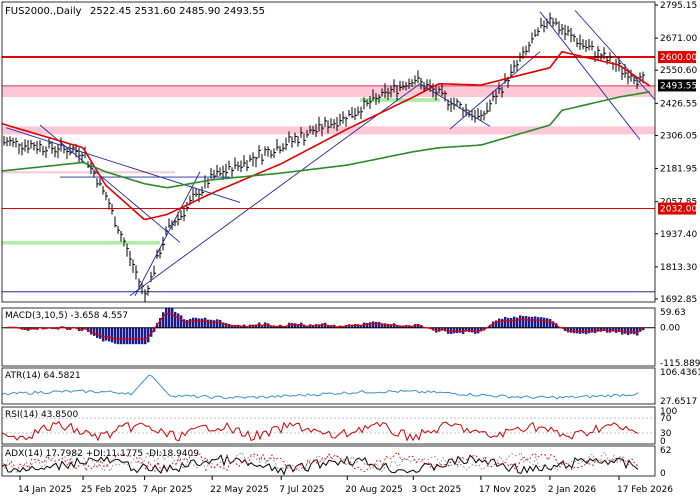  I want to click on x-tick-label: 25 Feb 2025, so click(109, 490).